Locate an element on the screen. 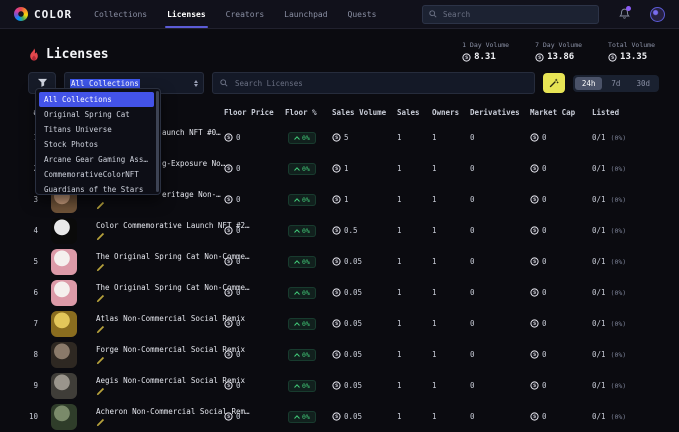 The image size is (679, 432). stat-label: Total Volume is located at coordinates (631, 45).